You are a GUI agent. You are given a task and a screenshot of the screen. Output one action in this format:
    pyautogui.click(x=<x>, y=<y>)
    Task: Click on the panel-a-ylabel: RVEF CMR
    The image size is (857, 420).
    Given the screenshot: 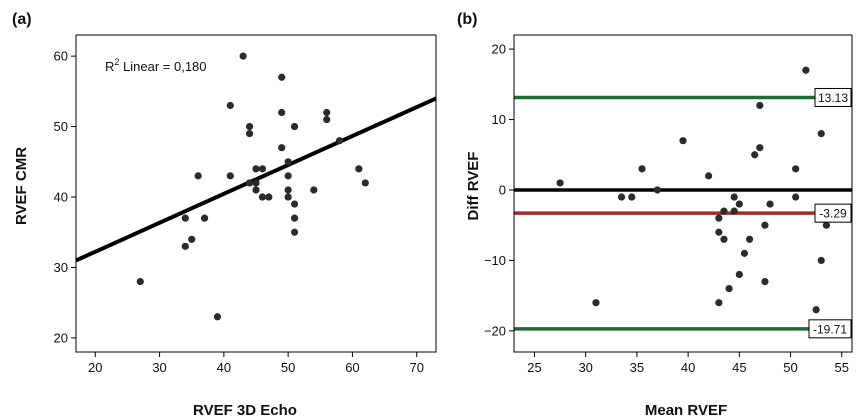 What is the action you would take?
    pyautogui.click(x=21, y=186)
    